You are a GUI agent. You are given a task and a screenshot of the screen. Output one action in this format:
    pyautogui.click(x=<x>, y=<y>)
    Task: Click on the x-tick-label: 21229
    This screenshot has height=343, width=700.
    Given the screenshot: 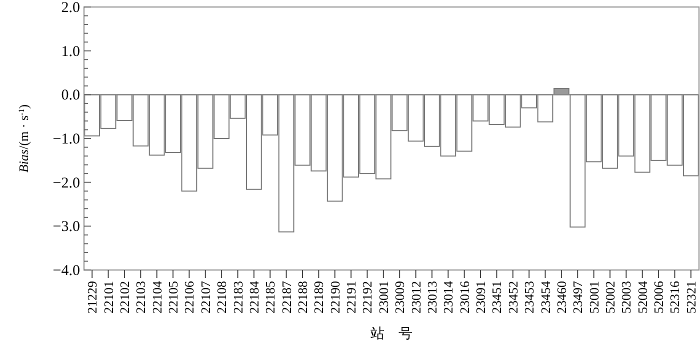 What is the action you would take?
    pyautogui.click(x=92, y=297)
    